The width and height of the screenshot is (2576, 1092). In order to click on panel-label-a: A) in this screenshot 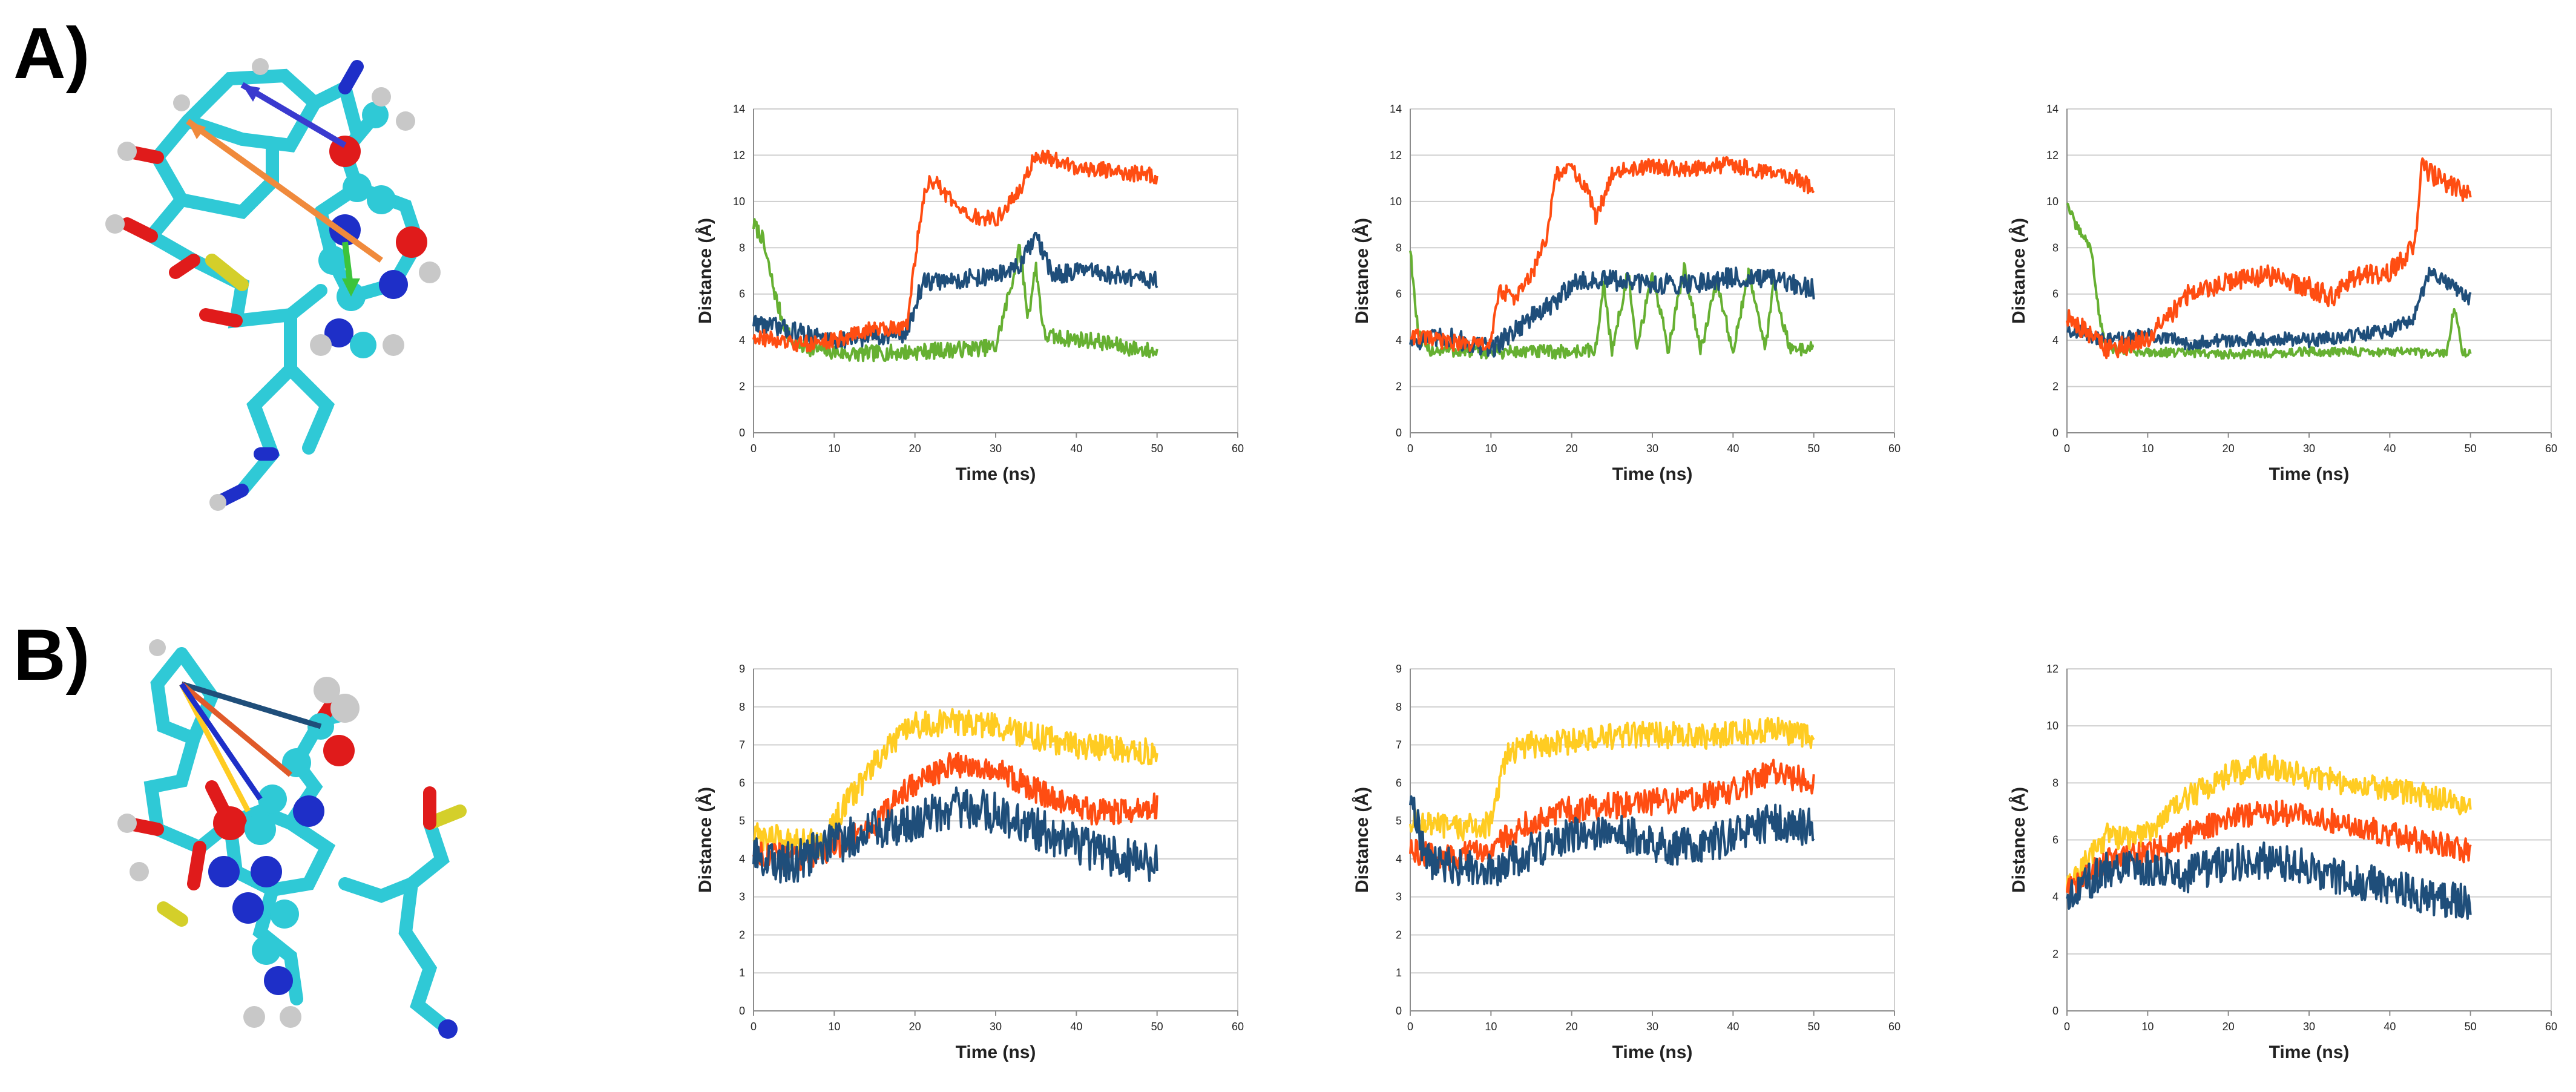, I will do `click(51, 53)`.